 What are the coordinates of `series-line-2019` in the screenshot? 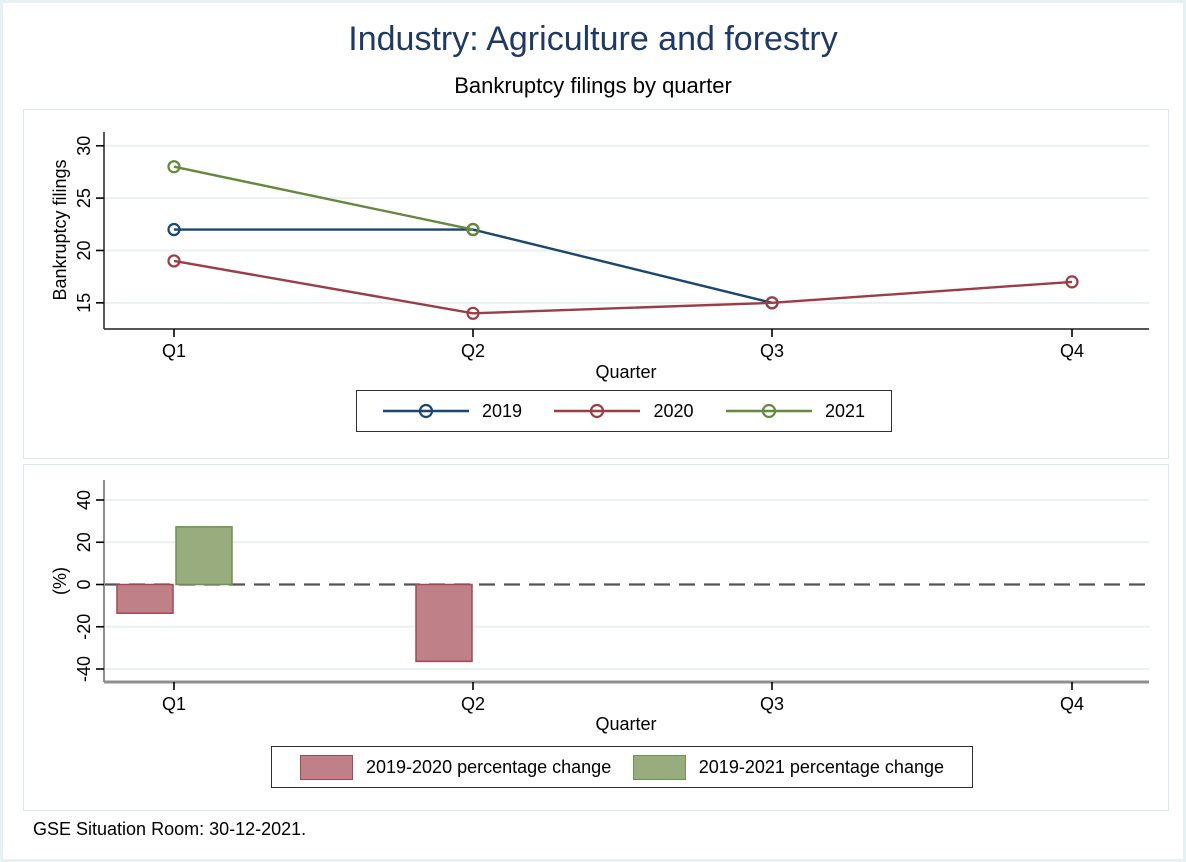 It's located at (473, 266).